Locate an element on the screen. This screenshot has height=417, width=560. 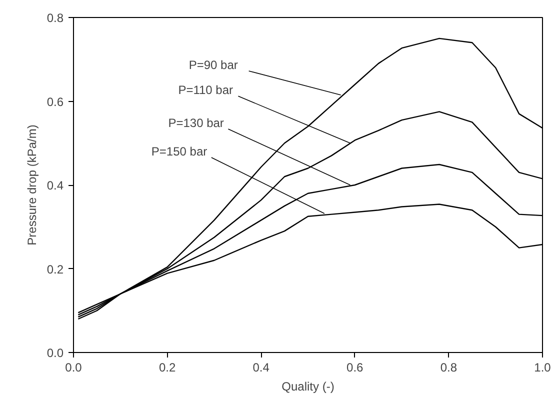
x-tick-label: 0.4 is located at coordinates (261, 367).